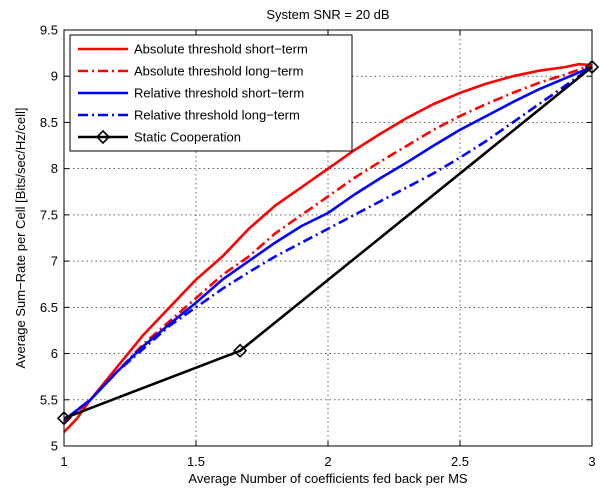 Image resolution: width=605 pixels, height=489 pixels. I want to click on y-tick-label: 9, so click(54, 76).